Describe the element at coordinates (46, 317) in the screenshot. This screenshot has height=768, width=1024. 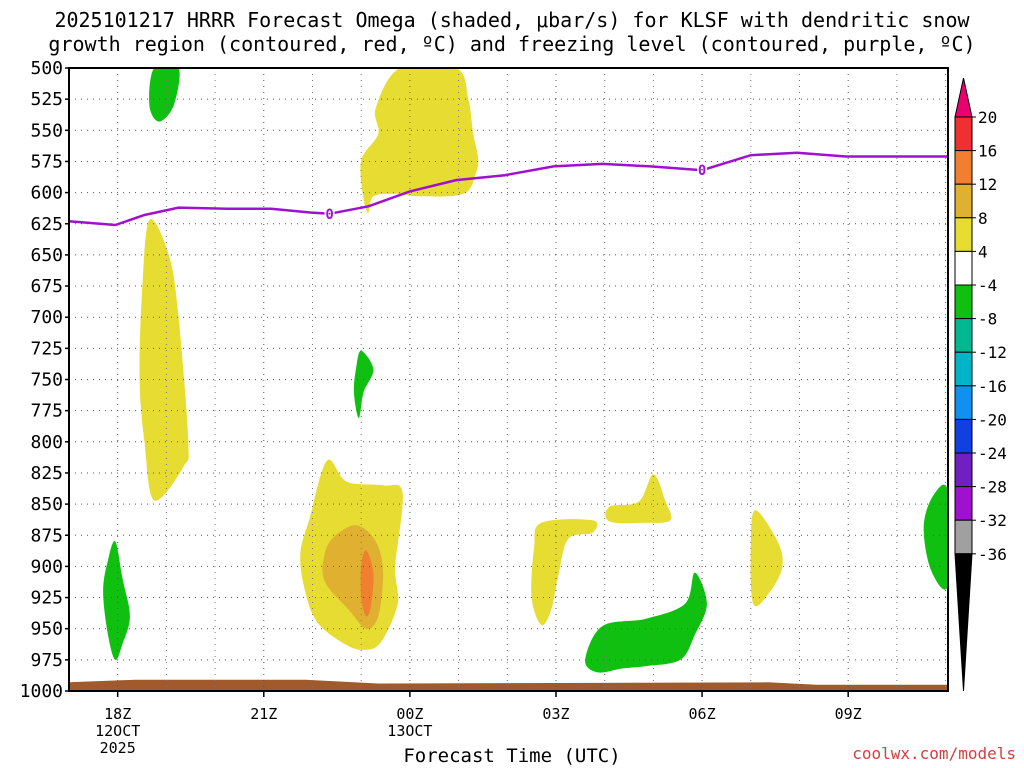
I see `y-tick-label-700: 700` at that location.